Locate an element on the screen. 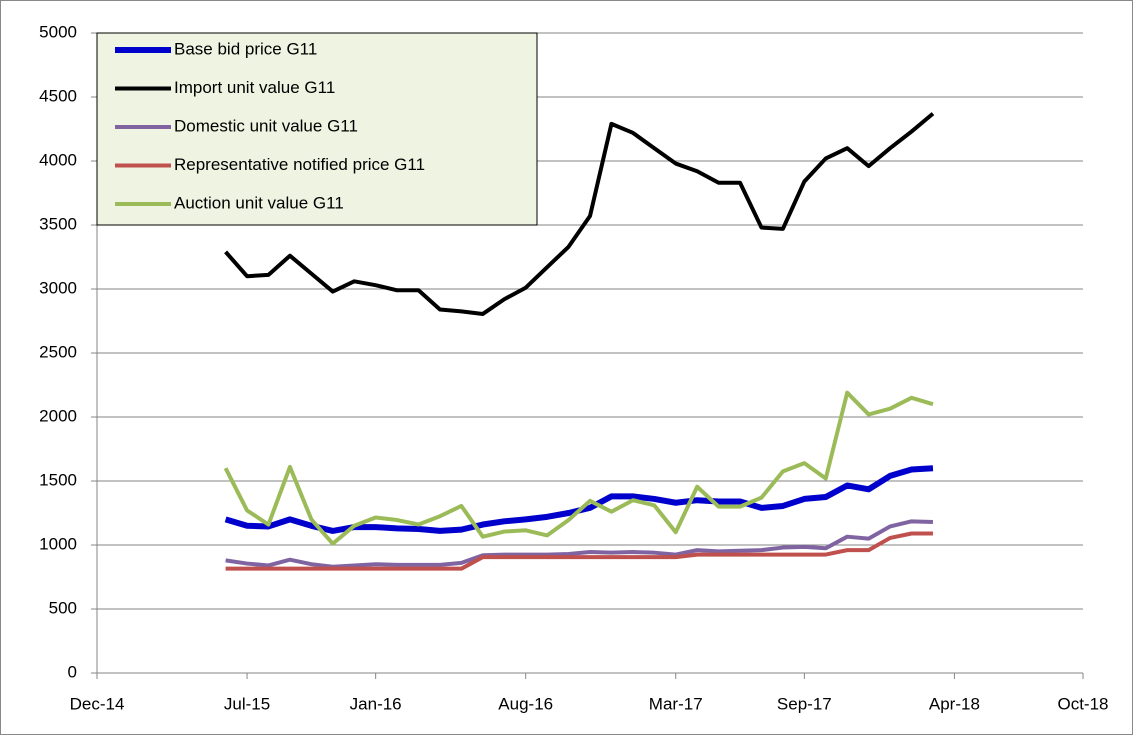 This screenshot has height=740, width=1133. y-tick-label: 3000 is located at coordinates (58, 287).